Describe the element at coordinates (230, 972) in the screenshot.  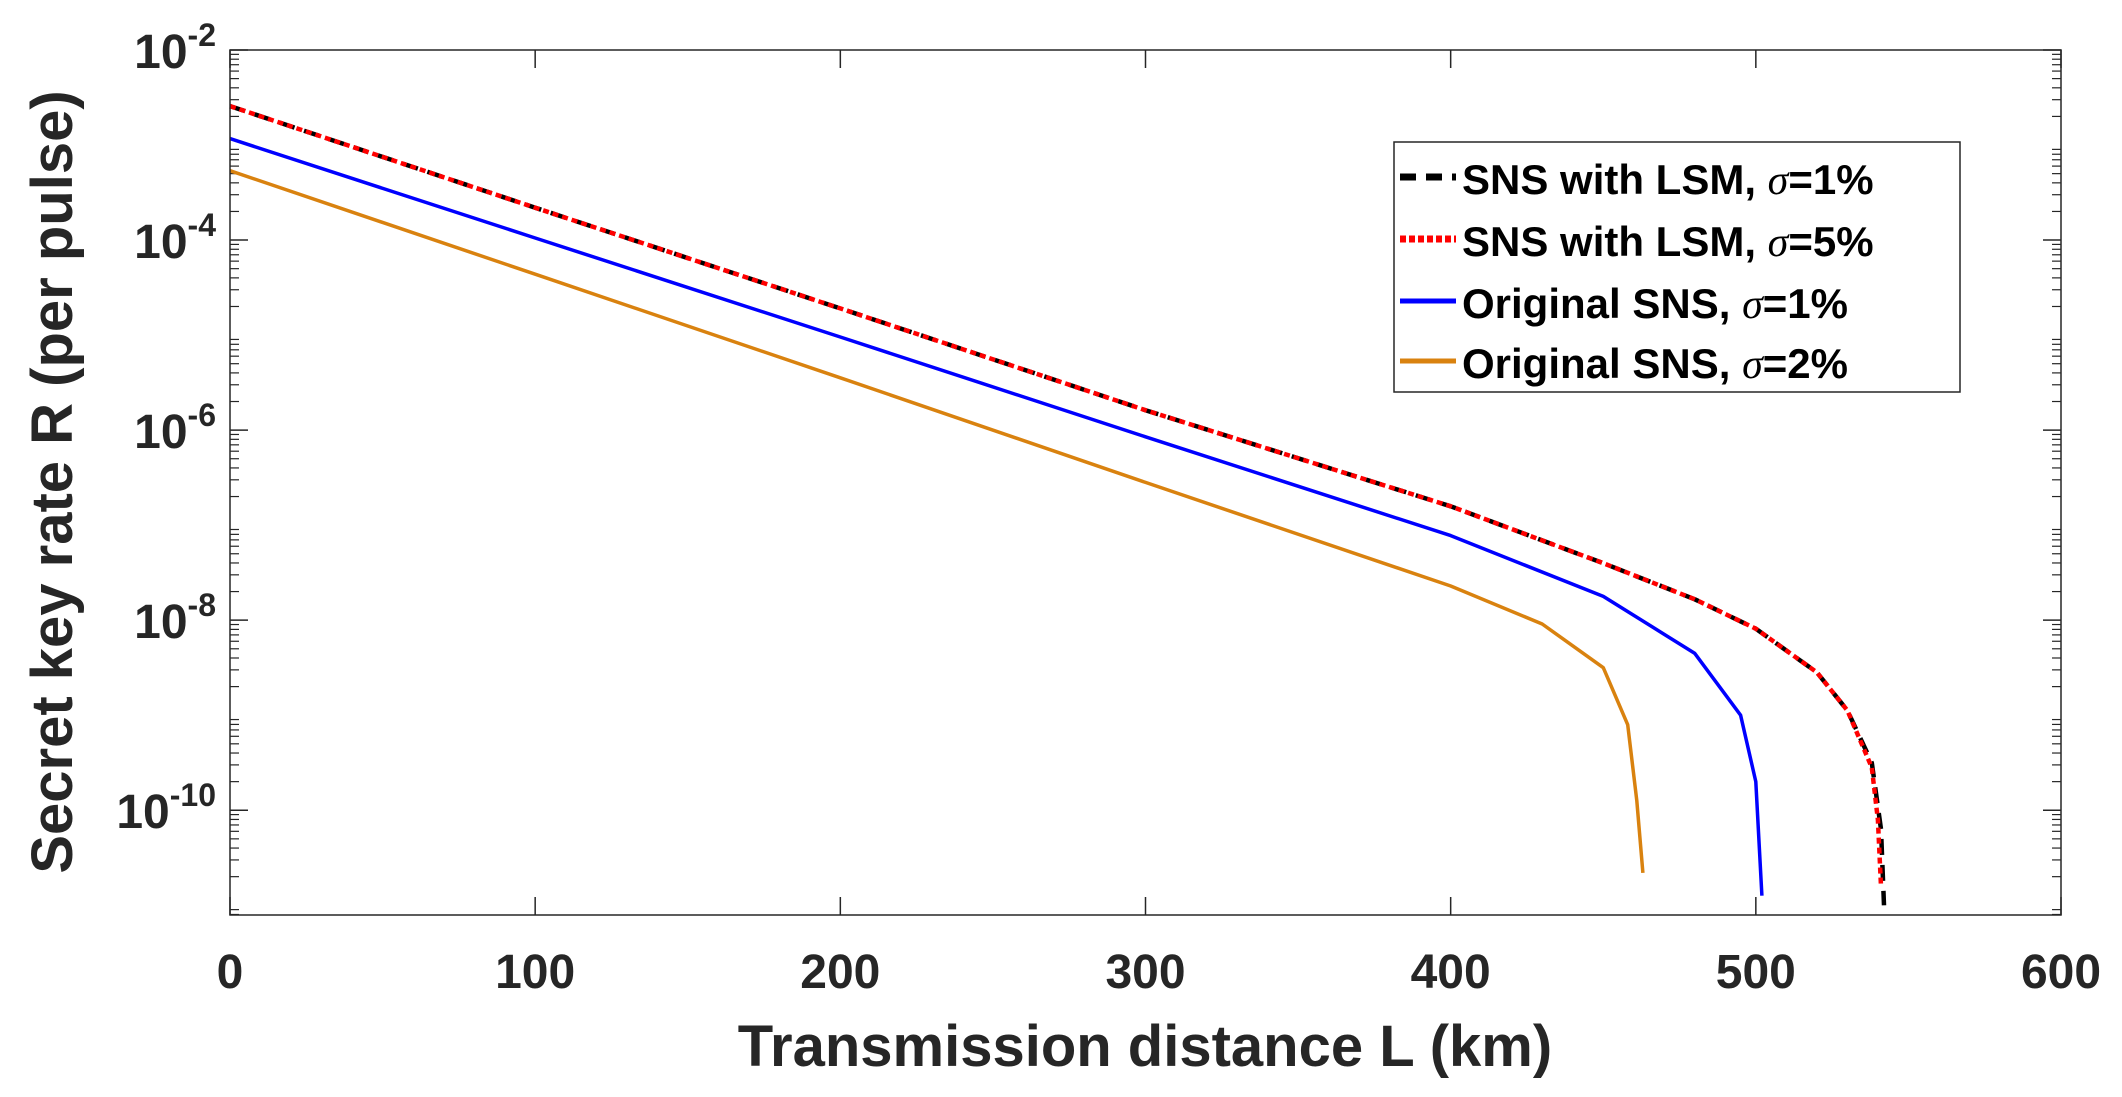
I see `x-tick-label: 0` at that location.